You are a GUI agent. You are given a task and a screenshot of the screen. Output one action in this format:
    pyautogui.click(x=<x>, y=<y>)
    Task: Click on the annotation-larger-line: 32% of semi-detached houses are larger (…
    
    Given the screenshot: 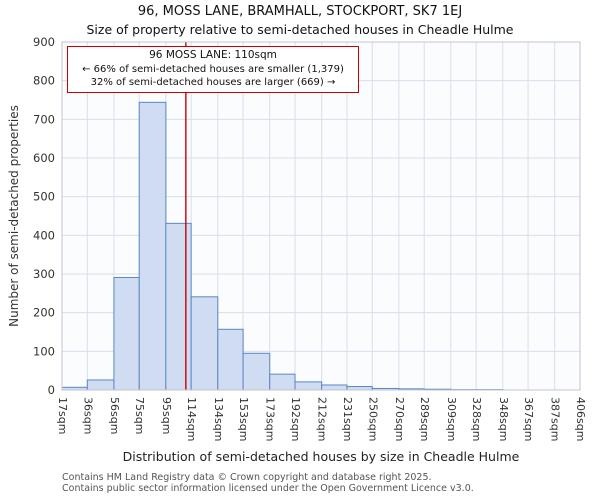 What is the action you would take?
    pyautogui.click(x=213, y=82)
    